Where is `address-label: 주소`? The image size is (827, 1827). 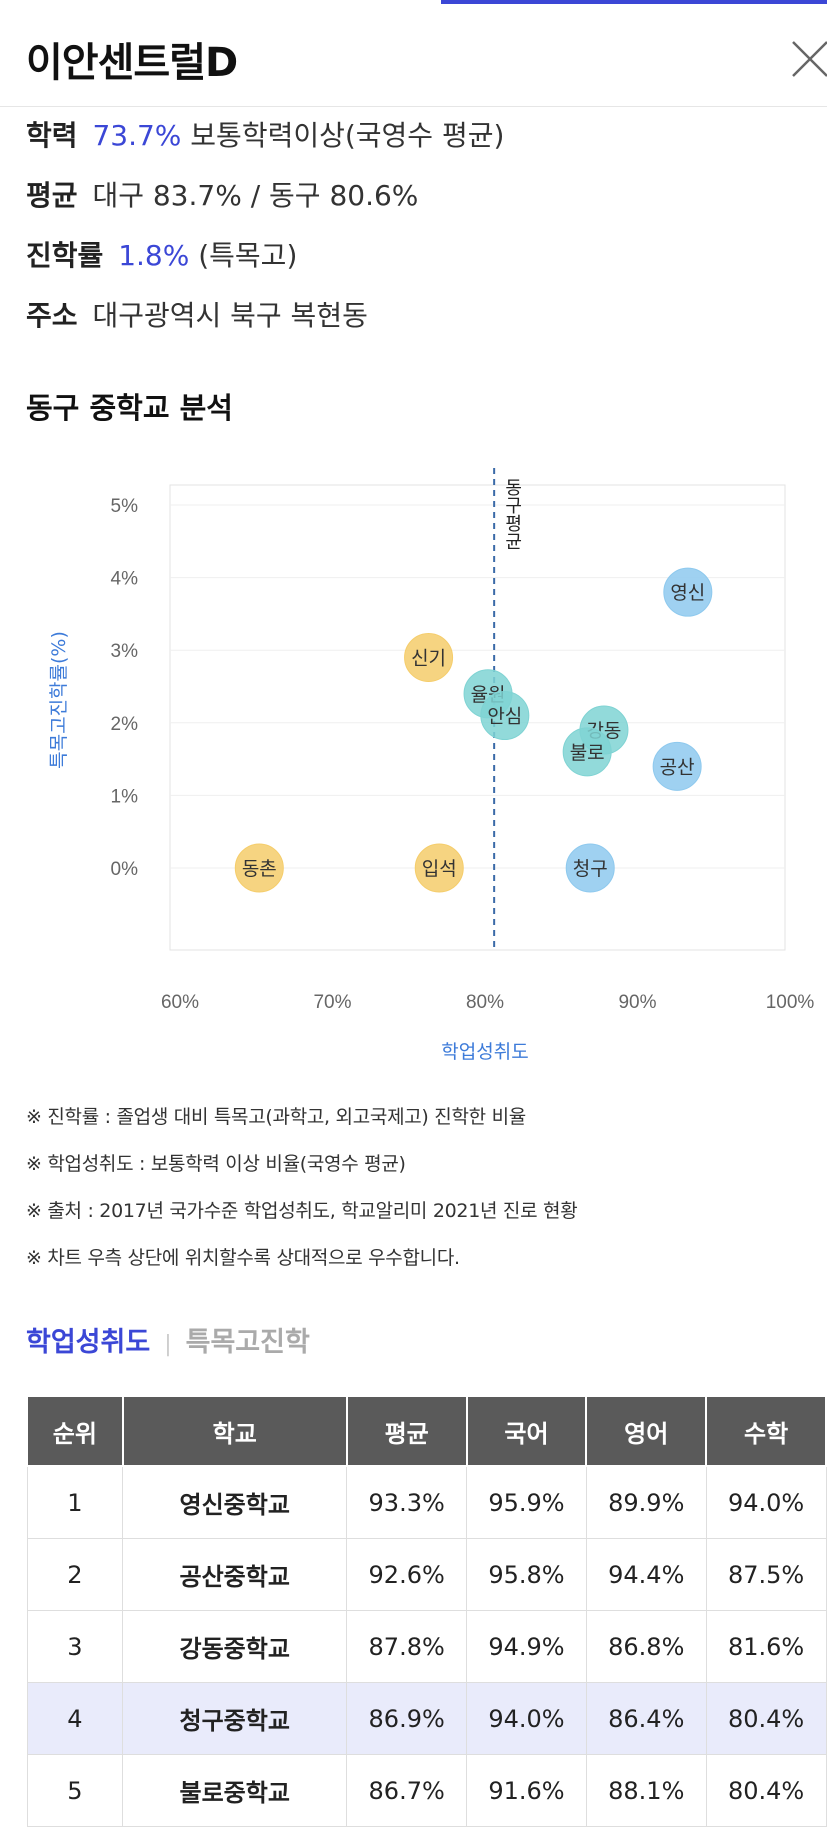
address-label: 주소 is located at coordinates (52, 315).